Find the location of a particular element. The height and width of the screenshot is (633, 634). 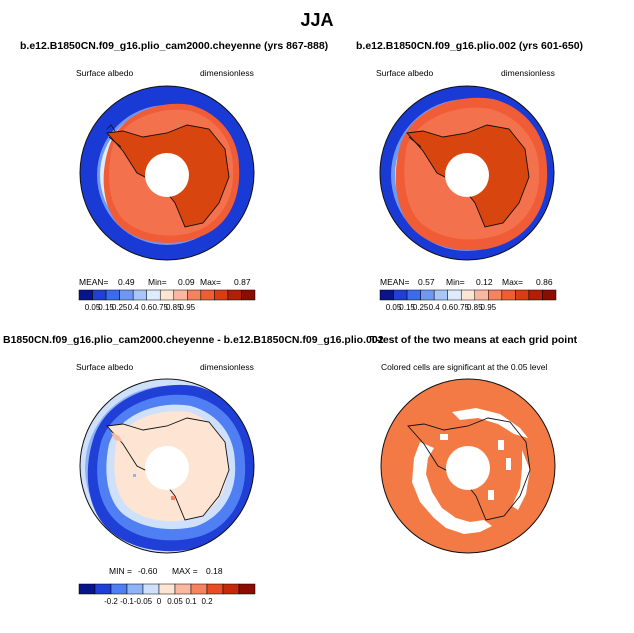

stat-max-label-top-left: Max= is located at coordinates (211, 282).